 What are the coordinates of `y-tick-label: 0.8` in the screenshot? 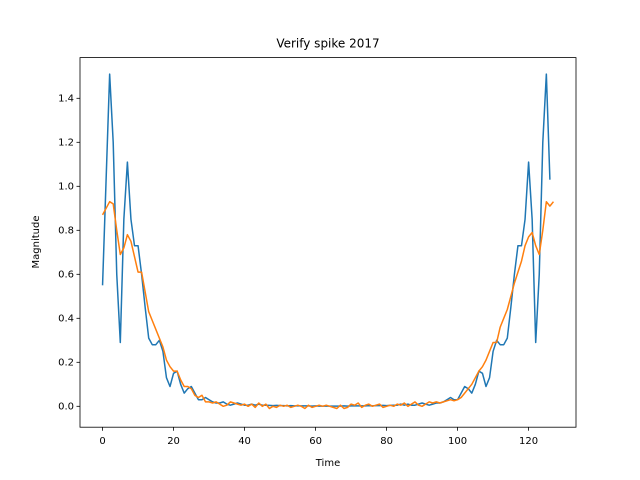 It's located at (66, 230).